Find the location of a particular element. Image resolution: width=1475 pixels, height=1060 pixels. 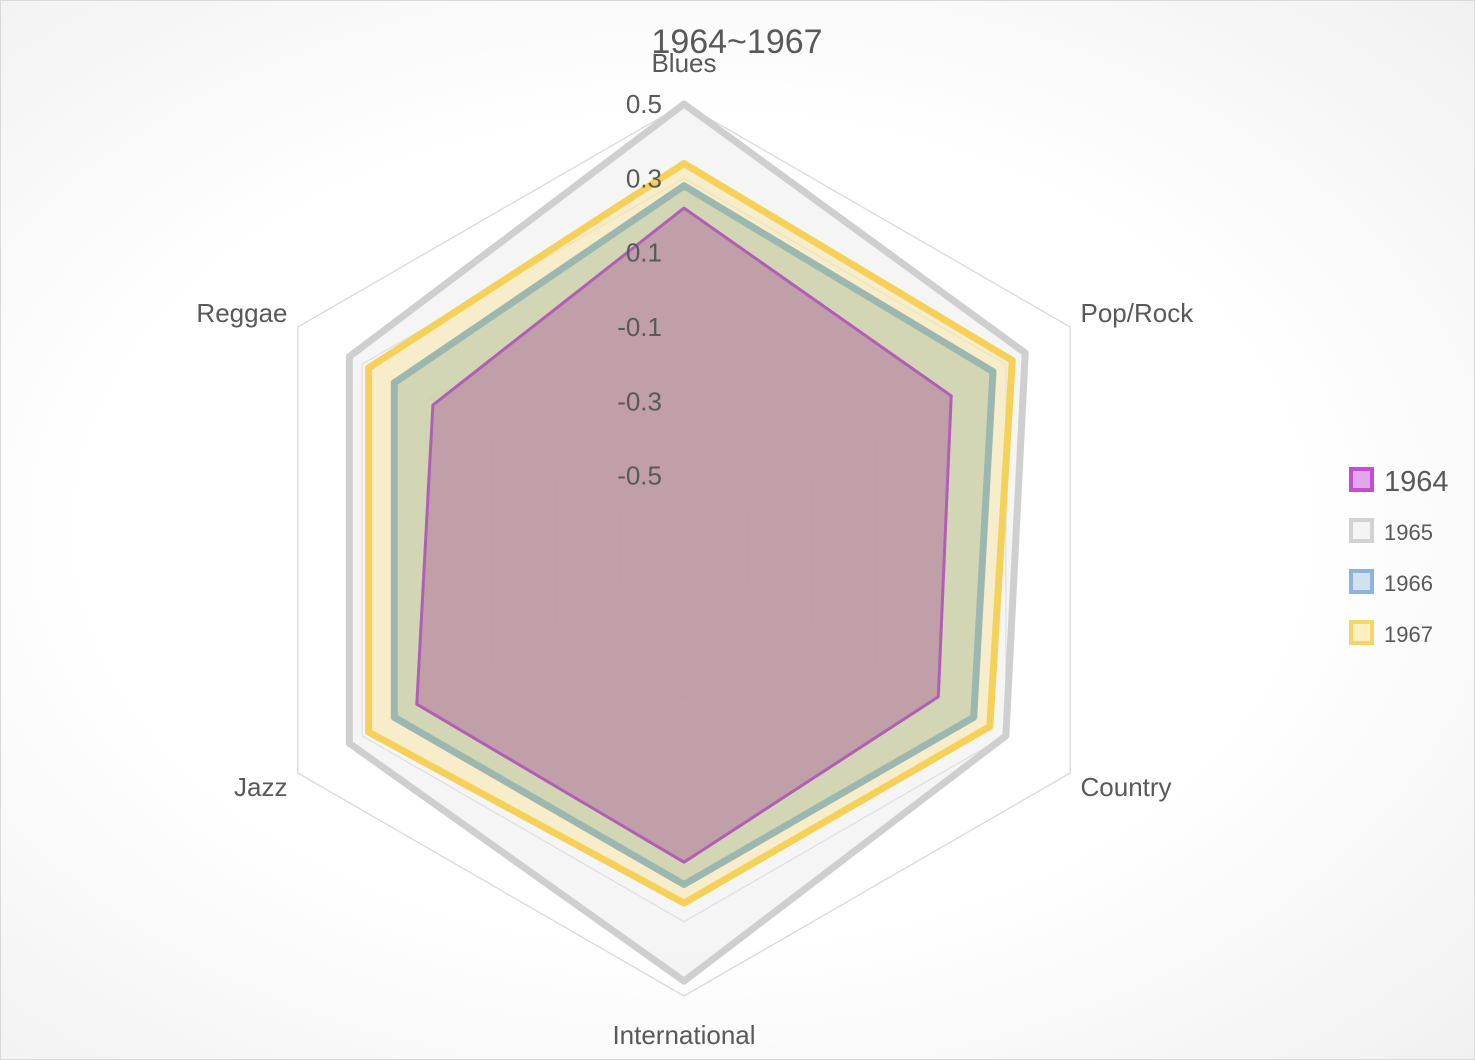

axis-tick-labels: -0.5 -0.3 -0.1 0.1 0.3 0.5 is located at coordinates (639, 290).